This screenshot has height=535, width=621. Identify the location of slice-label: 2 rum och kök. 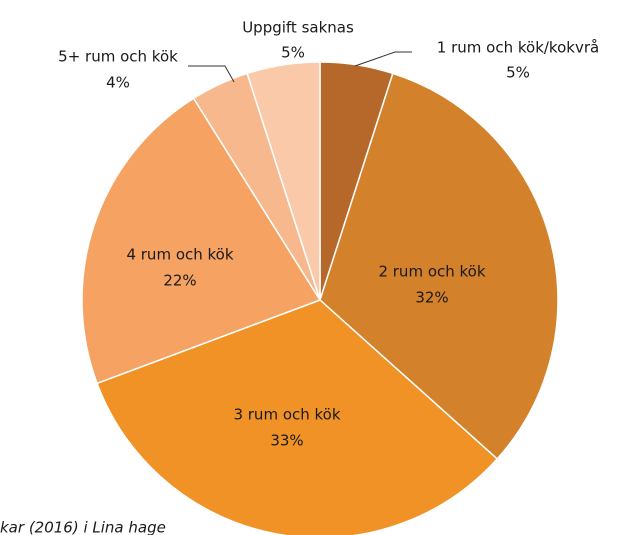
(431, 272).